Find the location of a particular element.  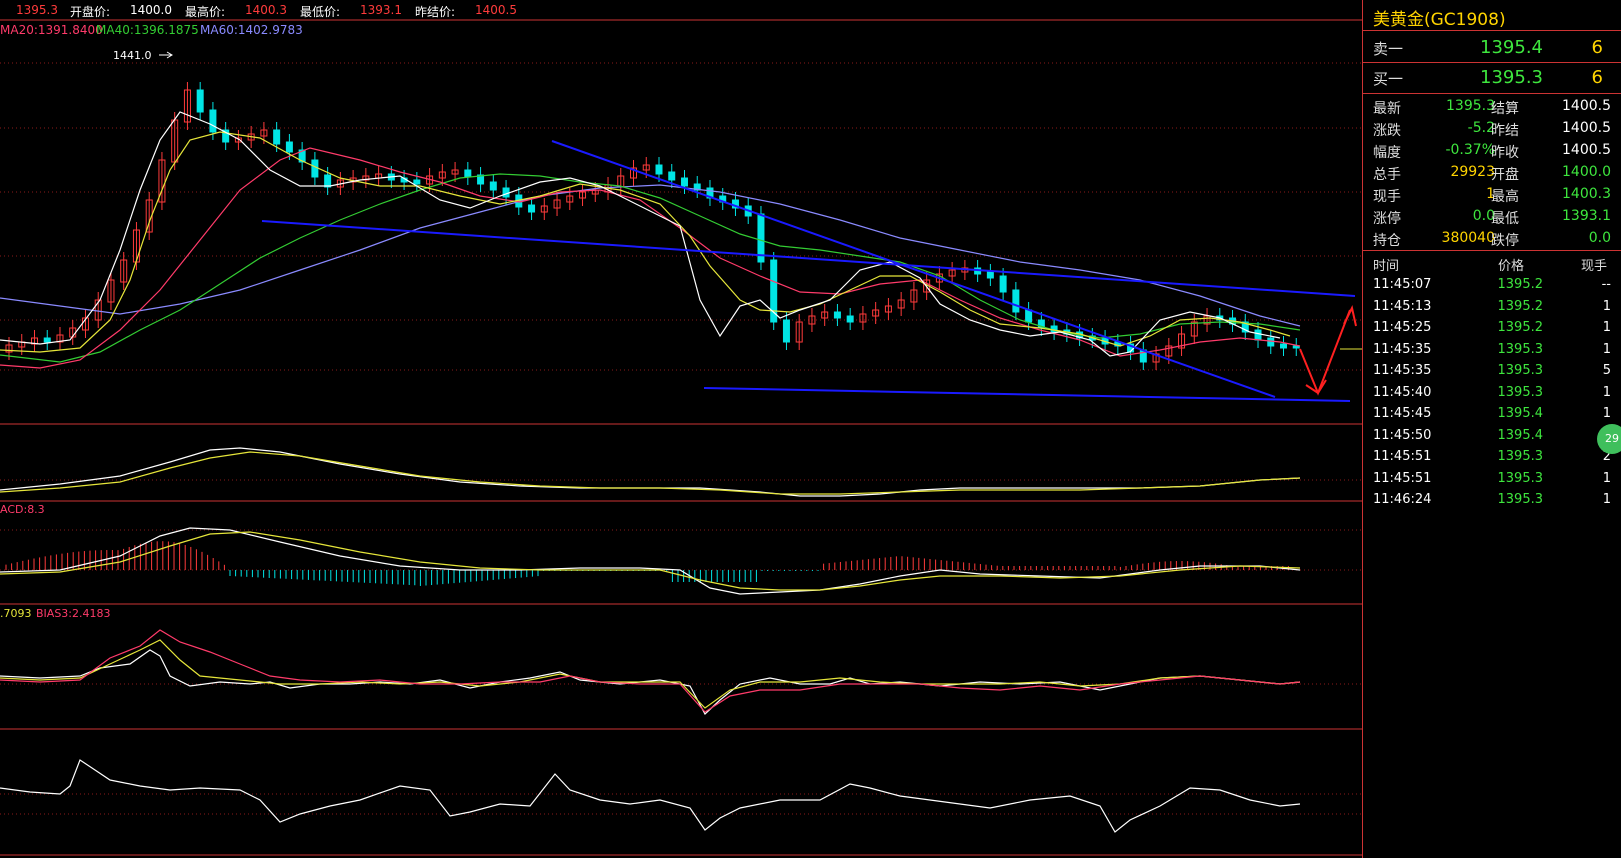

bias3-line is located at coordinates (650, 671).